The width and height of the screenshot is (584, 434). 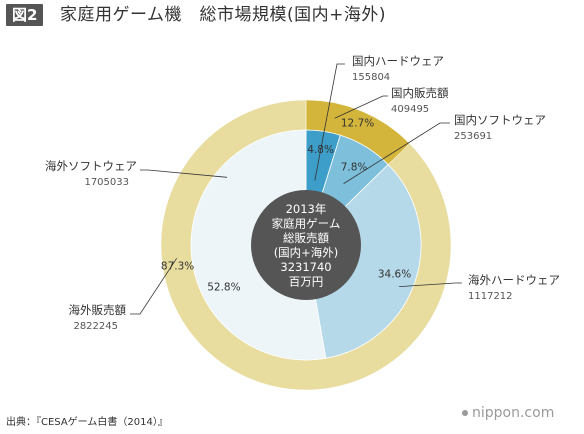 I want to click on callout-label-domestic-hardware: 国内ハードウェア, so click(x=398, y=61).